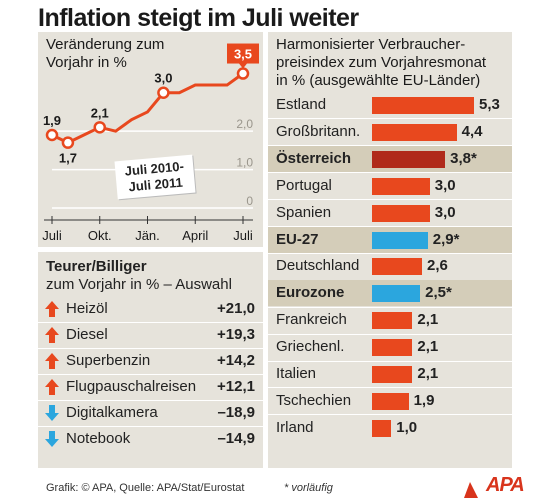  I want to click on bar-chart-row: Italien 2,1, so click(390, 374).